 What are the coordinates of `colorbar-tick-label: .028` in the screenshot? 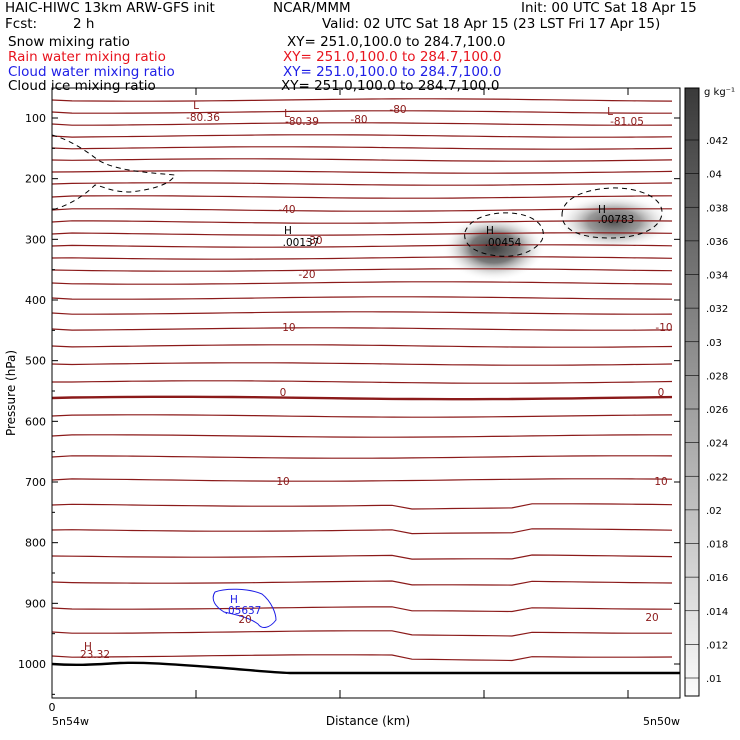 It's located at (717, 376).